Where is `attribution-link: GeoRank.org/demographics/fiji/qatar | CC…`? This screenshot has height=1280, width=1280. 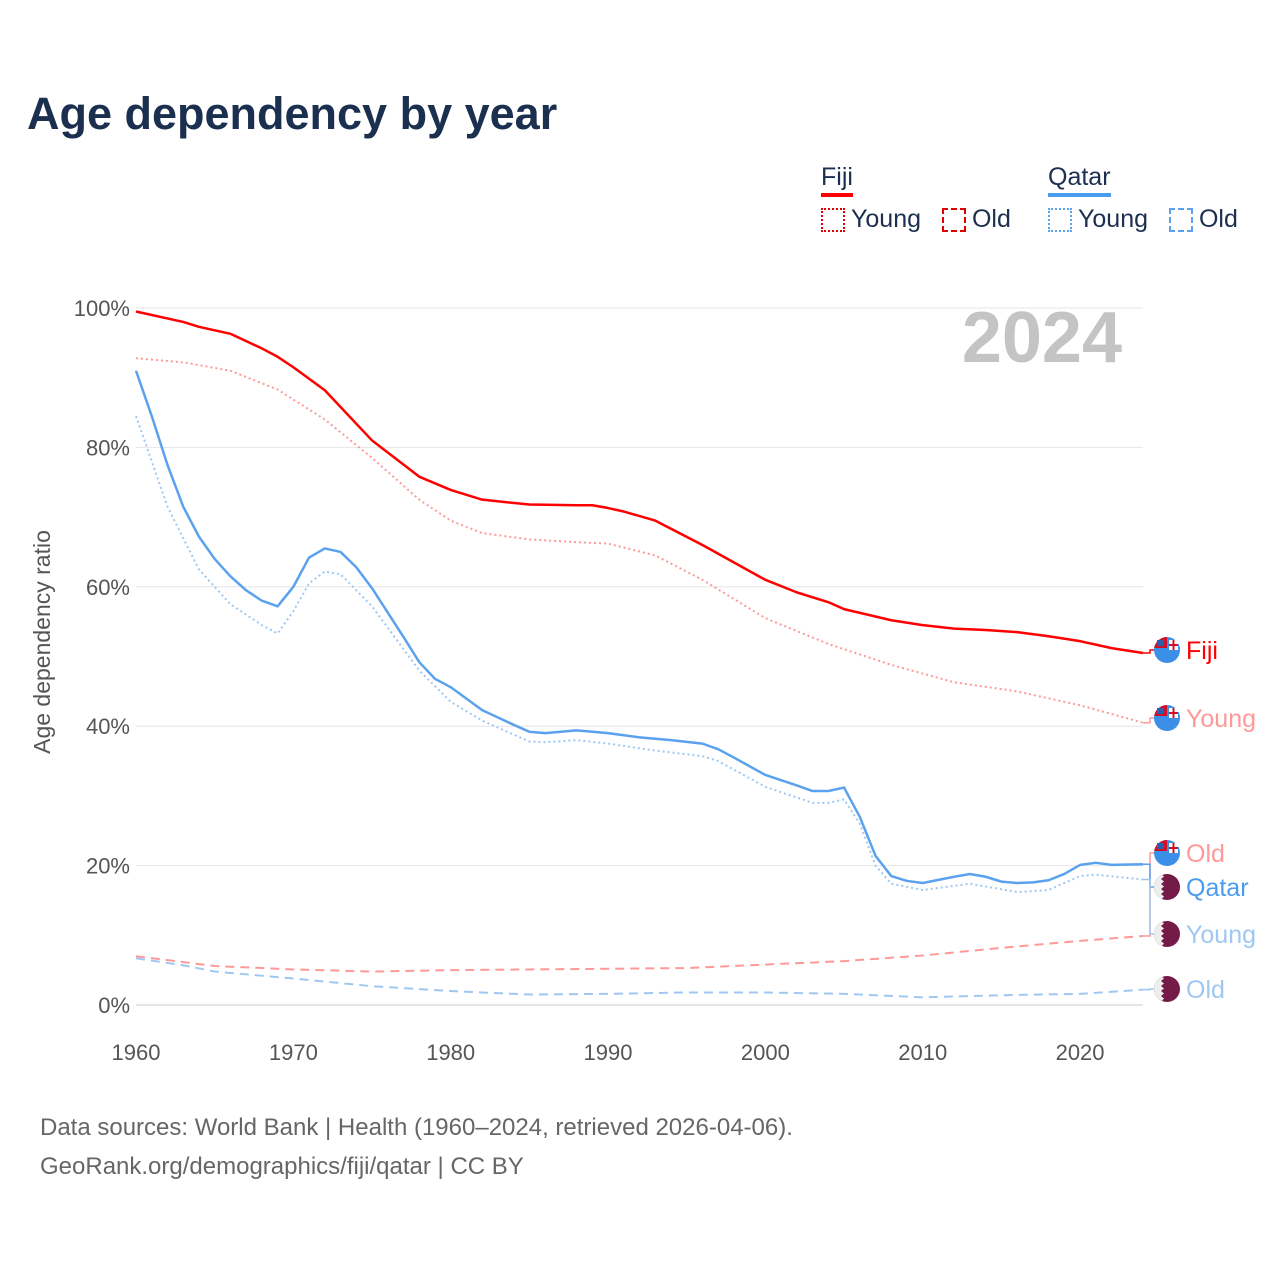
attribution-link: GeoRank.org/demographics/fiji/qatar | CC… is located at coordinates (282, 1166).